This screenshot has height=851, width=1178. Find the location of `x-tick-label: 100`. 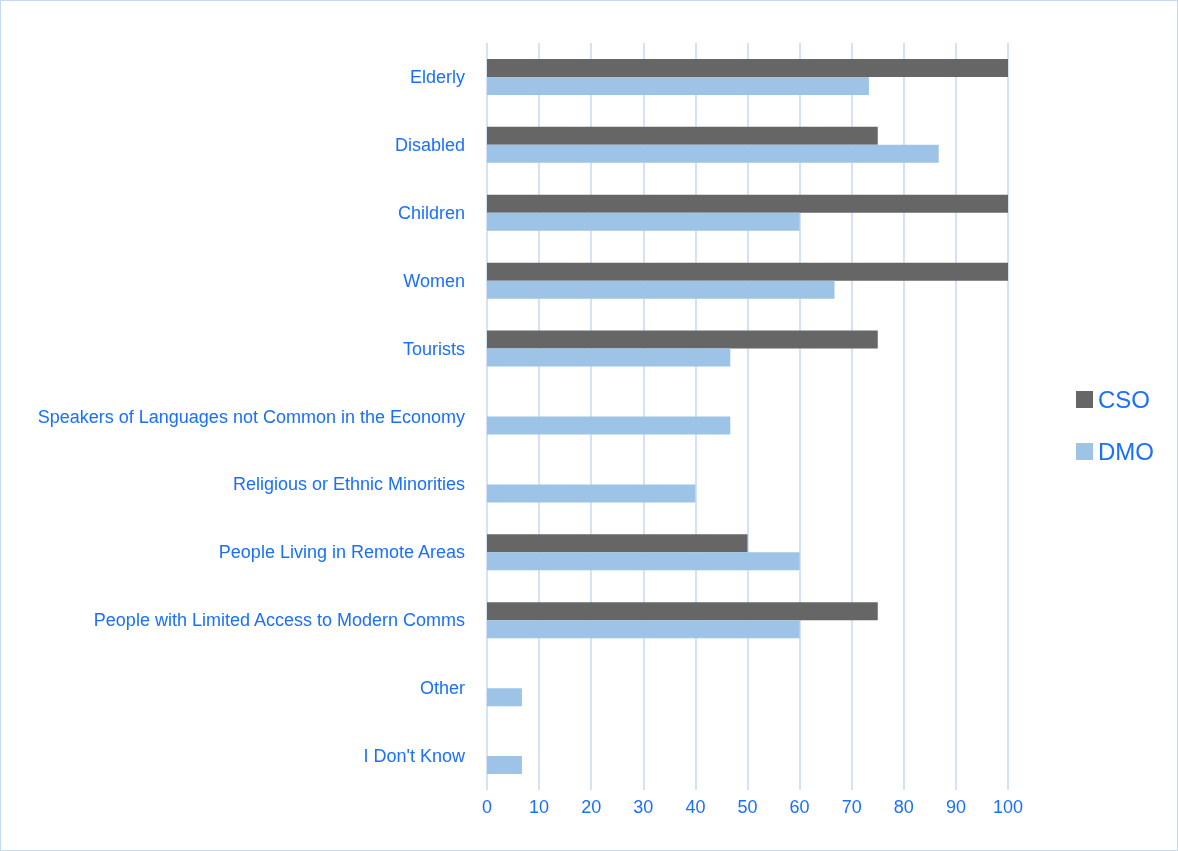

x-tick-label: 100 is located at coordinates (1008, 807).